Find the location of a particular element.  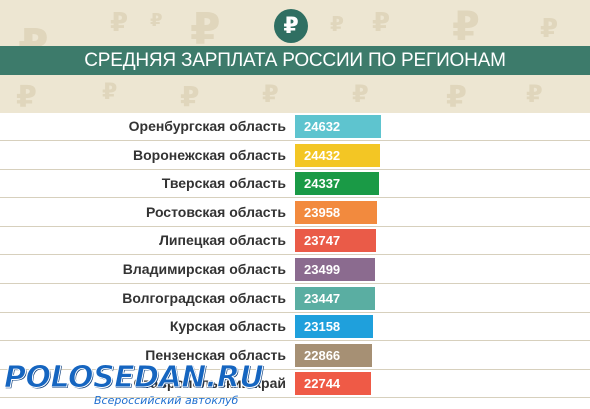

chart-row: Владимирская область 23499 is located at coordinates (295, 270).